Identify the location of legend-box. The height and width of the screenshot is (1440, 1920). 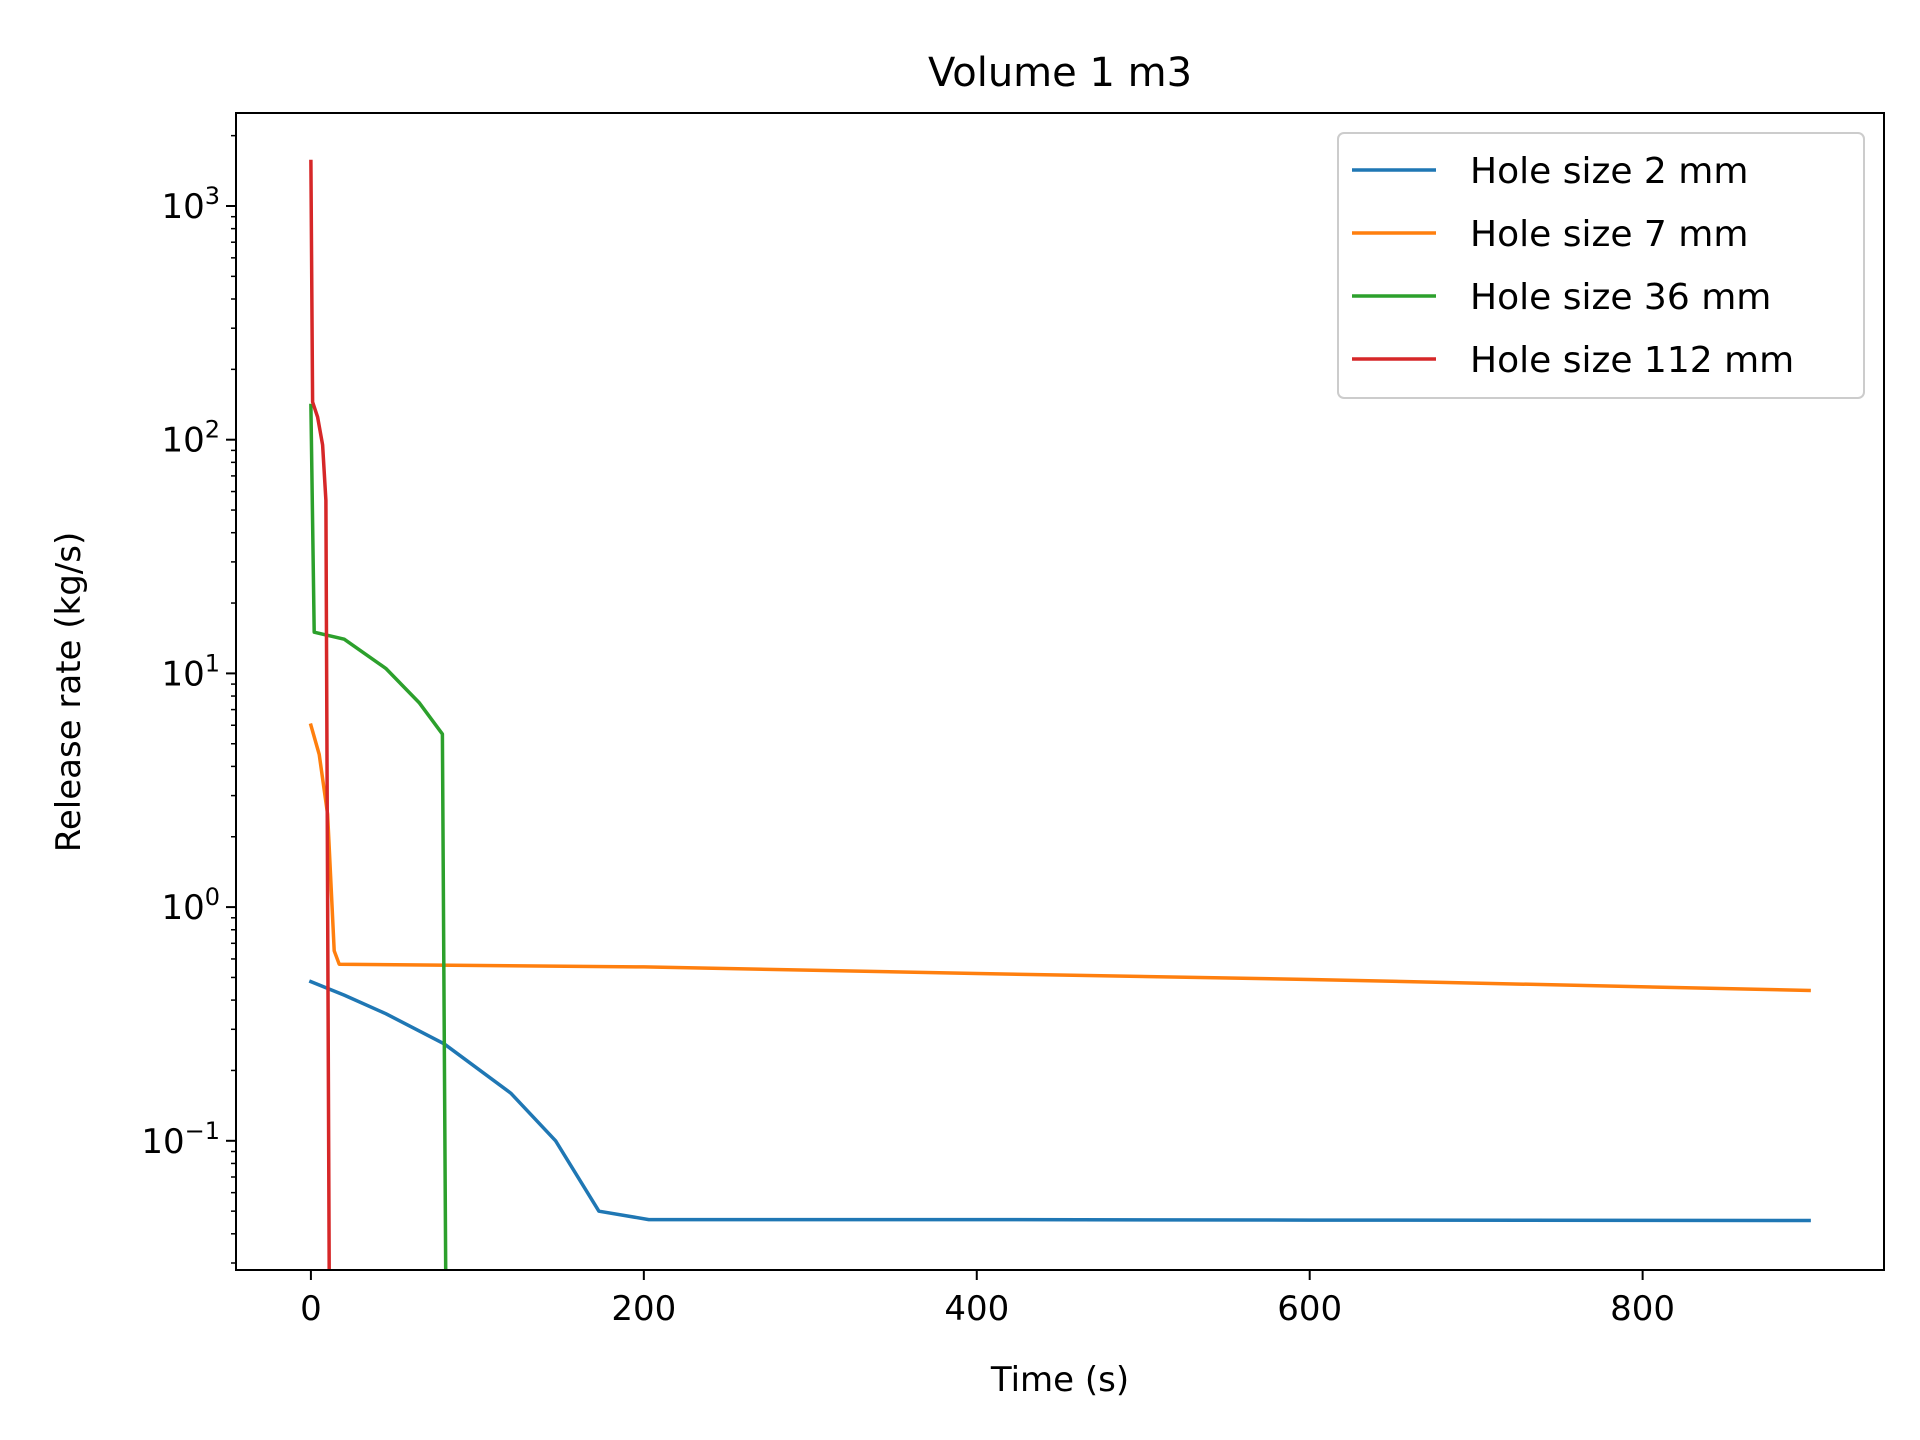
(1601, 265).